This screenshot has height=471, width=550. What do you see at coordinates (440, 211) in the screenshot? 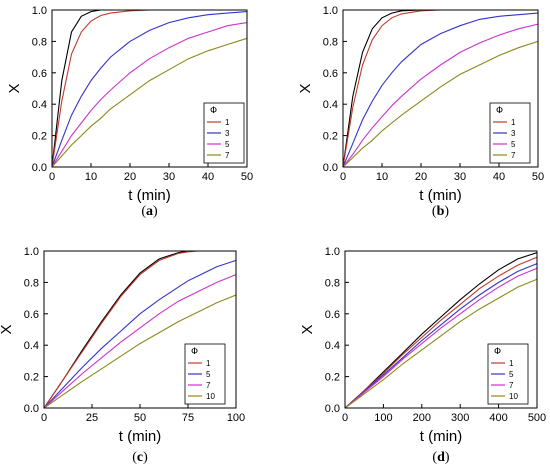
I see `panel-caption: (b)` at bounding box center [440, 211].